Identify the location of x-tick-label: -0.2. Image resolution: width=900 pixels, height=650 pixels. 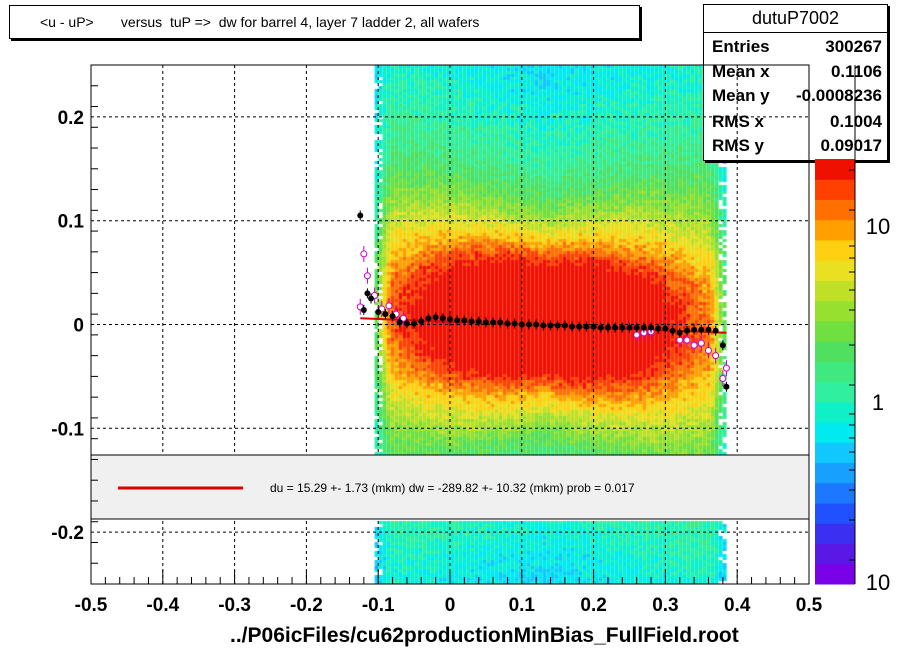
(306, 605).